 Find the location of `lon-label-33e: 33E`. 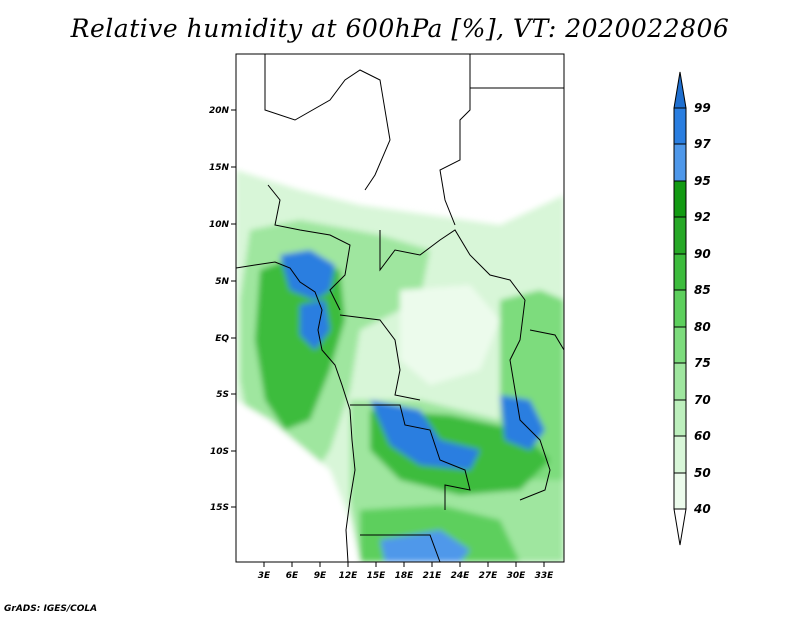

lon-label-33e: 33E is located at coordinates (545, 576).